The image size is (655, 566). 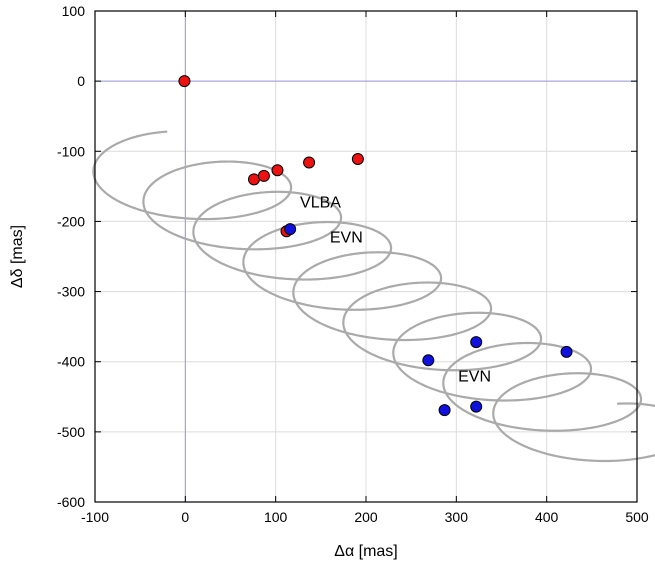 I want to click on annotation-label: VLBA, so click(x=320, y=202).